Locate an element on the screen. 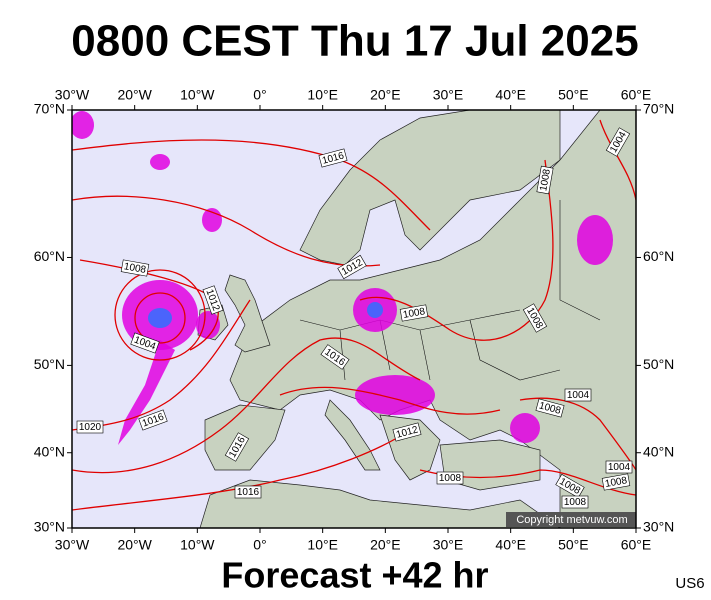 The width and height of the screenshot is (711, 600). copyright: Copyright metvuw.com is located at coordinates (571, 520).